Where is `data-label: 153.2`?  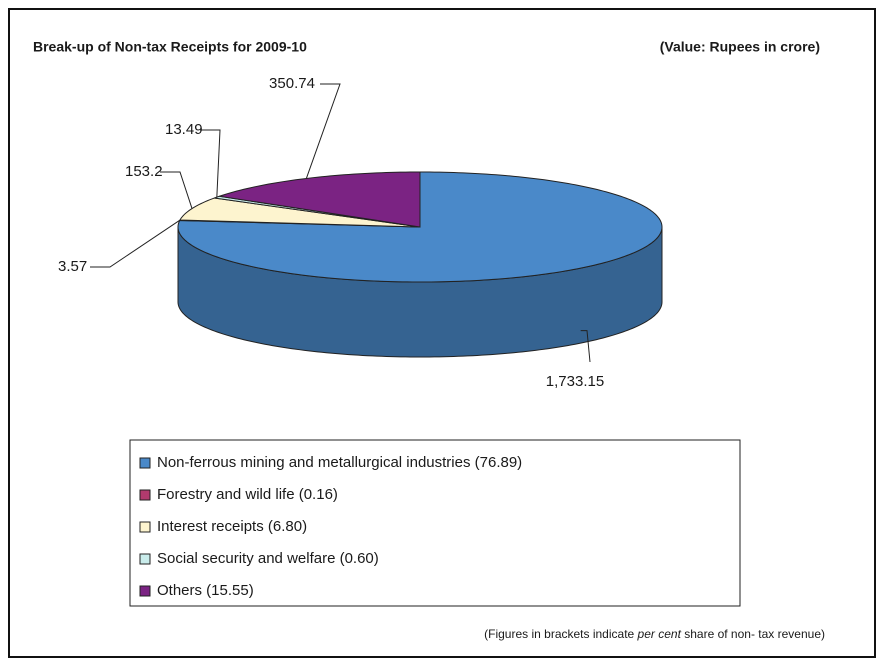
data-label: 153.2 is located at coordinates (144, 171).